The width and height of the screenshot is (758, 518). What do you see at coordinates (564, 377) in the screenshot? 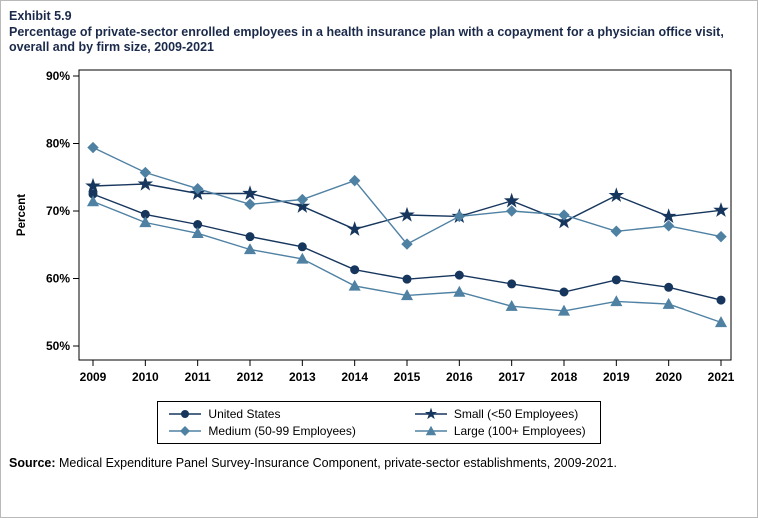
I see `x-tick-label: 2018` at bounding box center [564, 377].